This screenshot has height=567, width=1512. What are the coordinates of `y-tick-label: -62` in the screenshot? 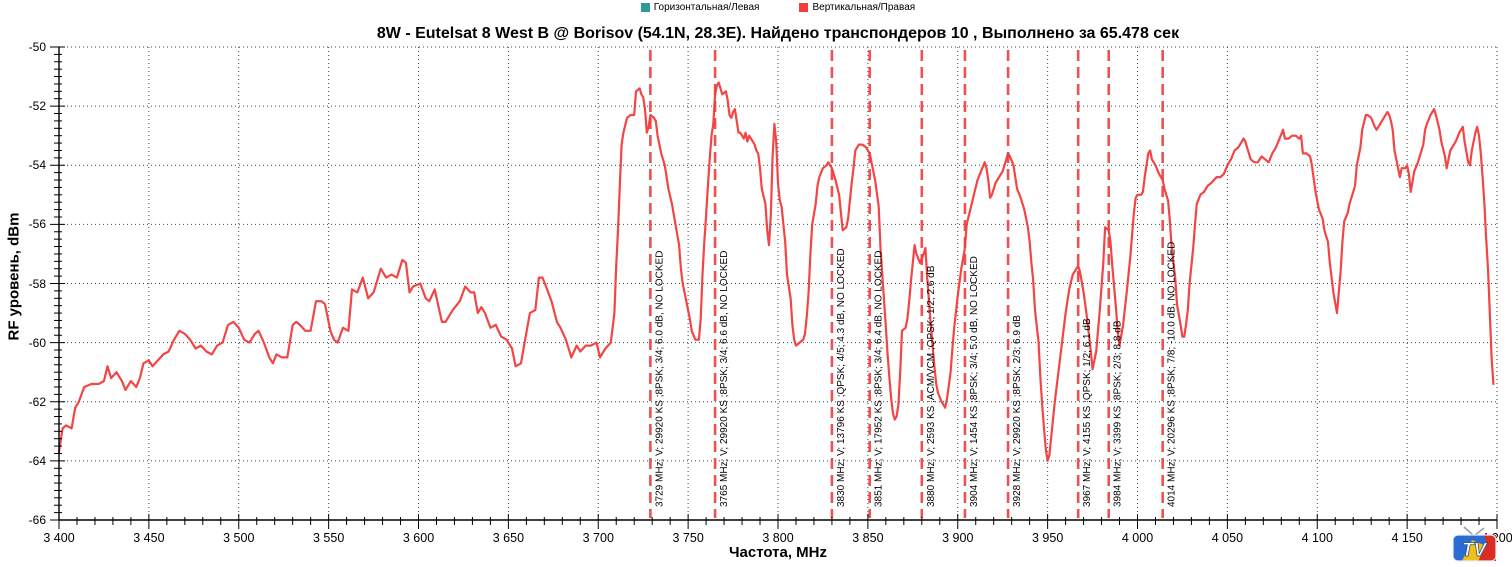 It's located at (37, 401).